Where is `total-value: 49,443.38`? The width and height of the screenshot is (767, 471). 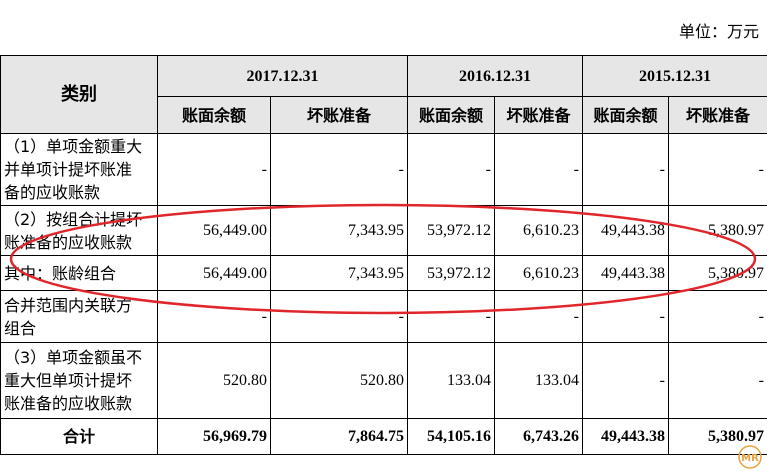 total-value: 49,443.38 is located at coordinates (625, 436).